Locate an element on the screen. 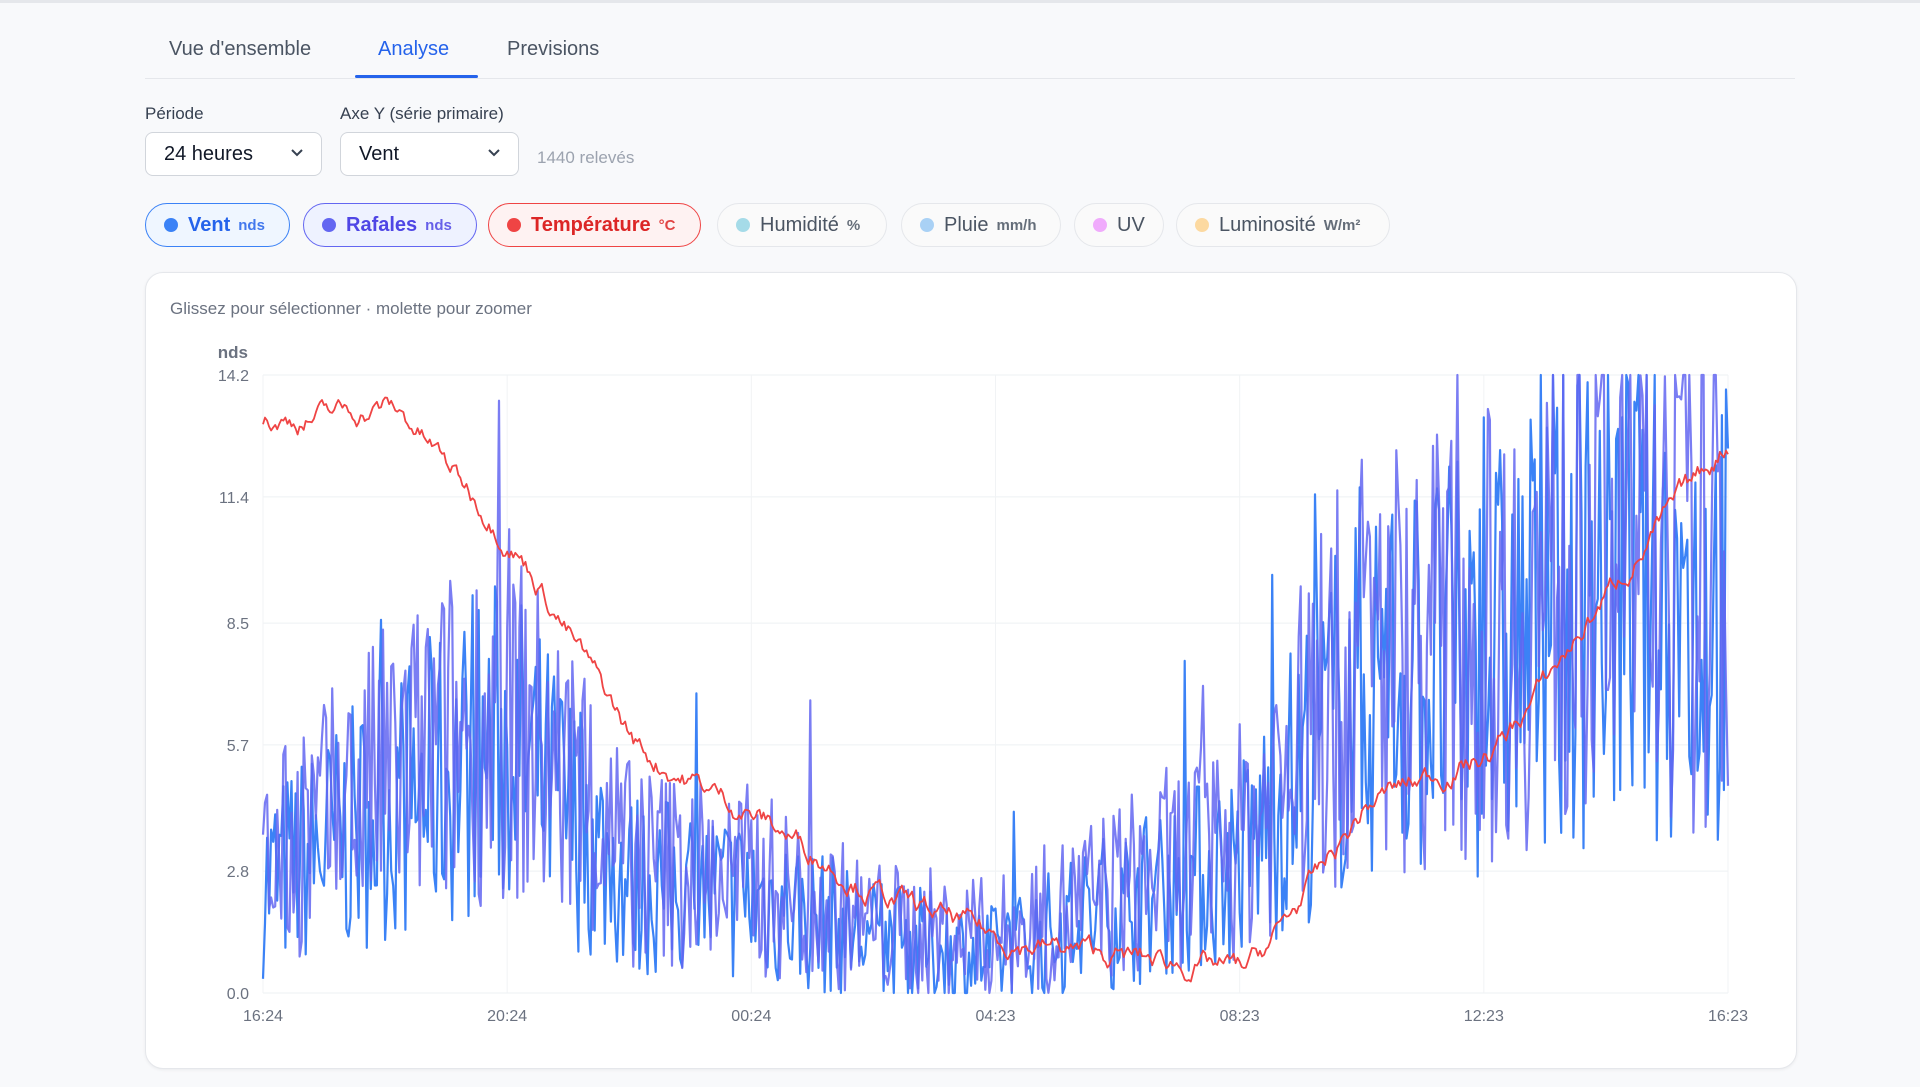 The image size is (1920, 1087). chip-label: Température is located at coordinates (591, 224).